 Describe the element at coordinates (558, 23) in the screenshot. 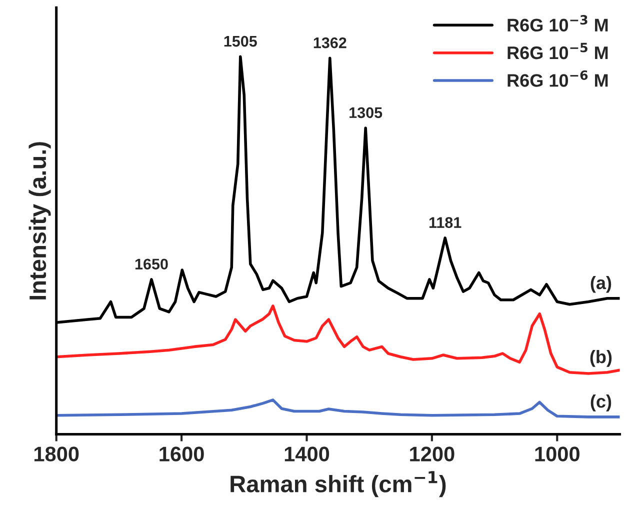

I see `legend-label: R6G 10$^{−3}$ M` at that location.